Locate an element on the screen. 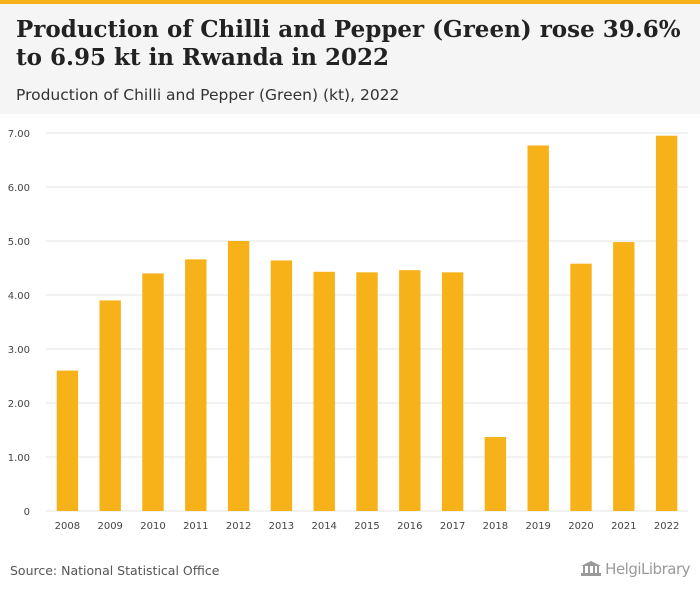 Image resolution: width=700 pixels, height=596 pixels. helgilibrary-logo: HelgiLibrary is located at coordinates (635, 569).